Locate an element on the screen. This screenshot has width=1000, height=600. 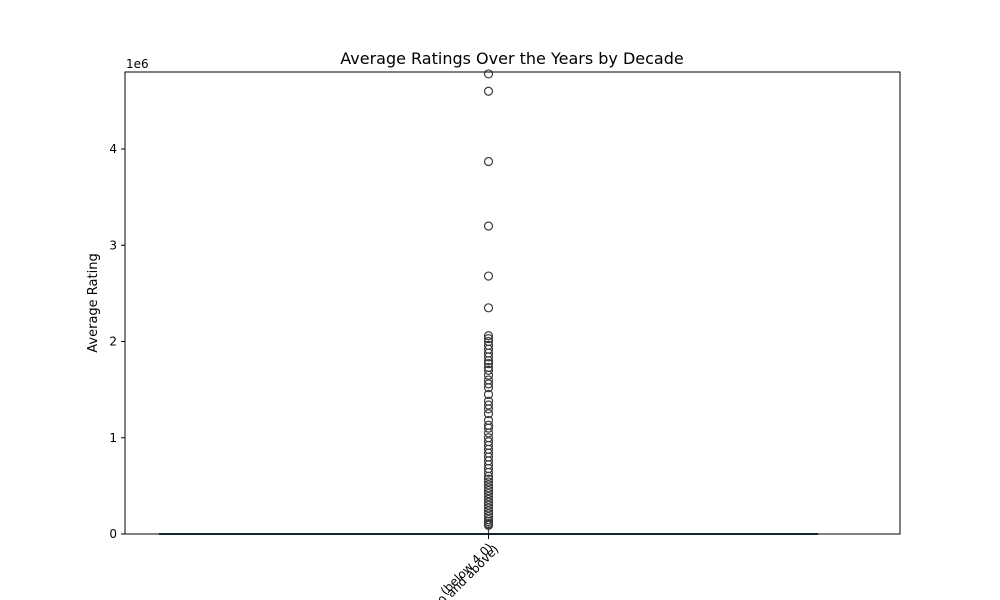
y-tick-label: 3 is located at coordinates (113, 245).